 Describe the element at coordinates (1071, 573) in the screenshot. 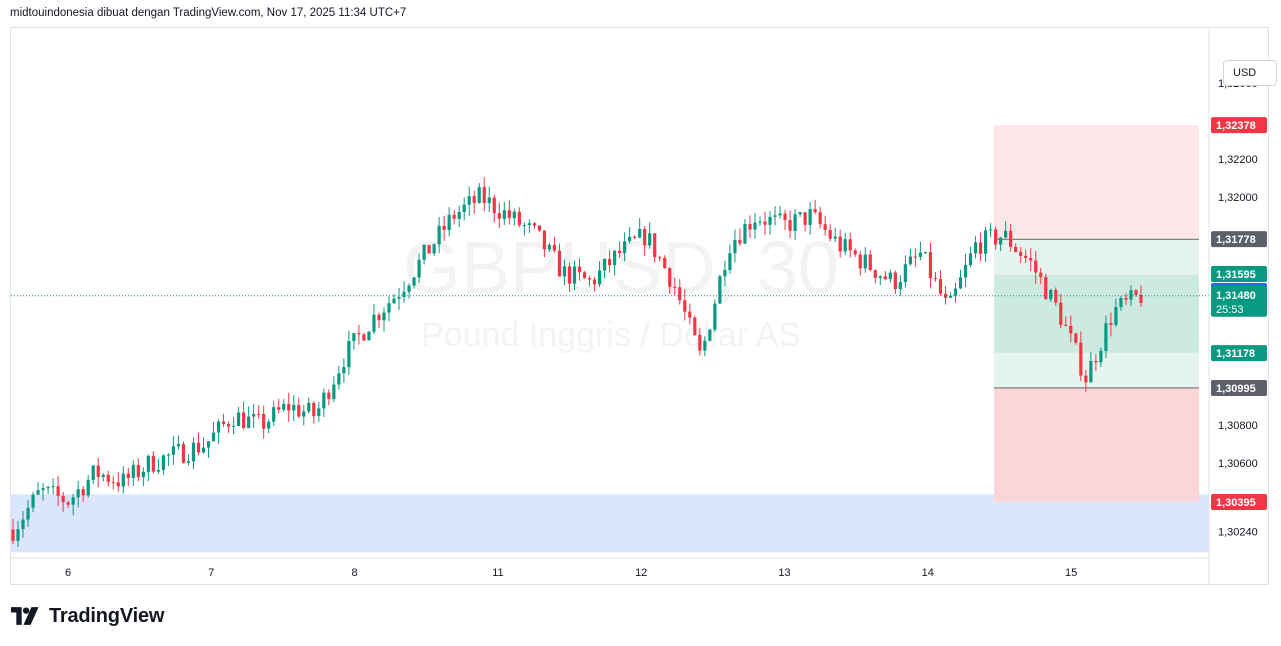

I see `time-tick-label: 15` at that location.